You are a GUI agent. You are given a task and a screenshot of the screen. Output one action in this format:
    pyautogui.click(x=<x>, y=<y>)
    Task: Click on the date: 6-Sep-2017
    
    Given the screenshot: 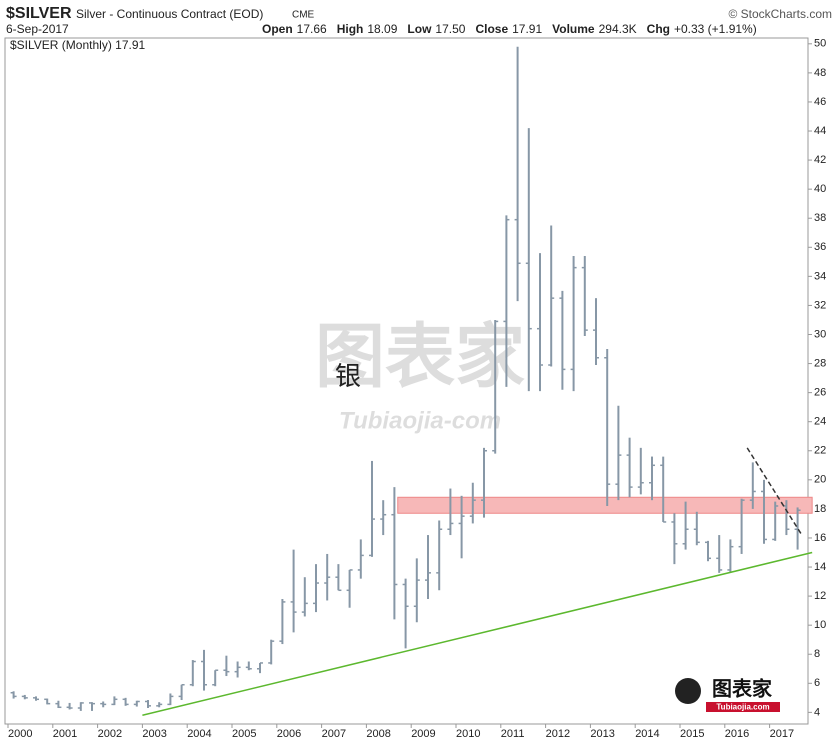 What is the action you would take?
    pyautogui.click(x=37, y=29)
    